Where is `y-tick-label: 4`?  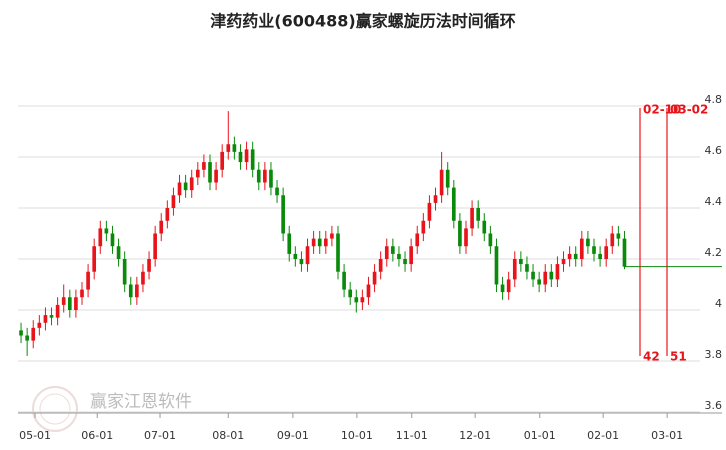 y-tick-label: 4 is located at coordinates (718, 303).